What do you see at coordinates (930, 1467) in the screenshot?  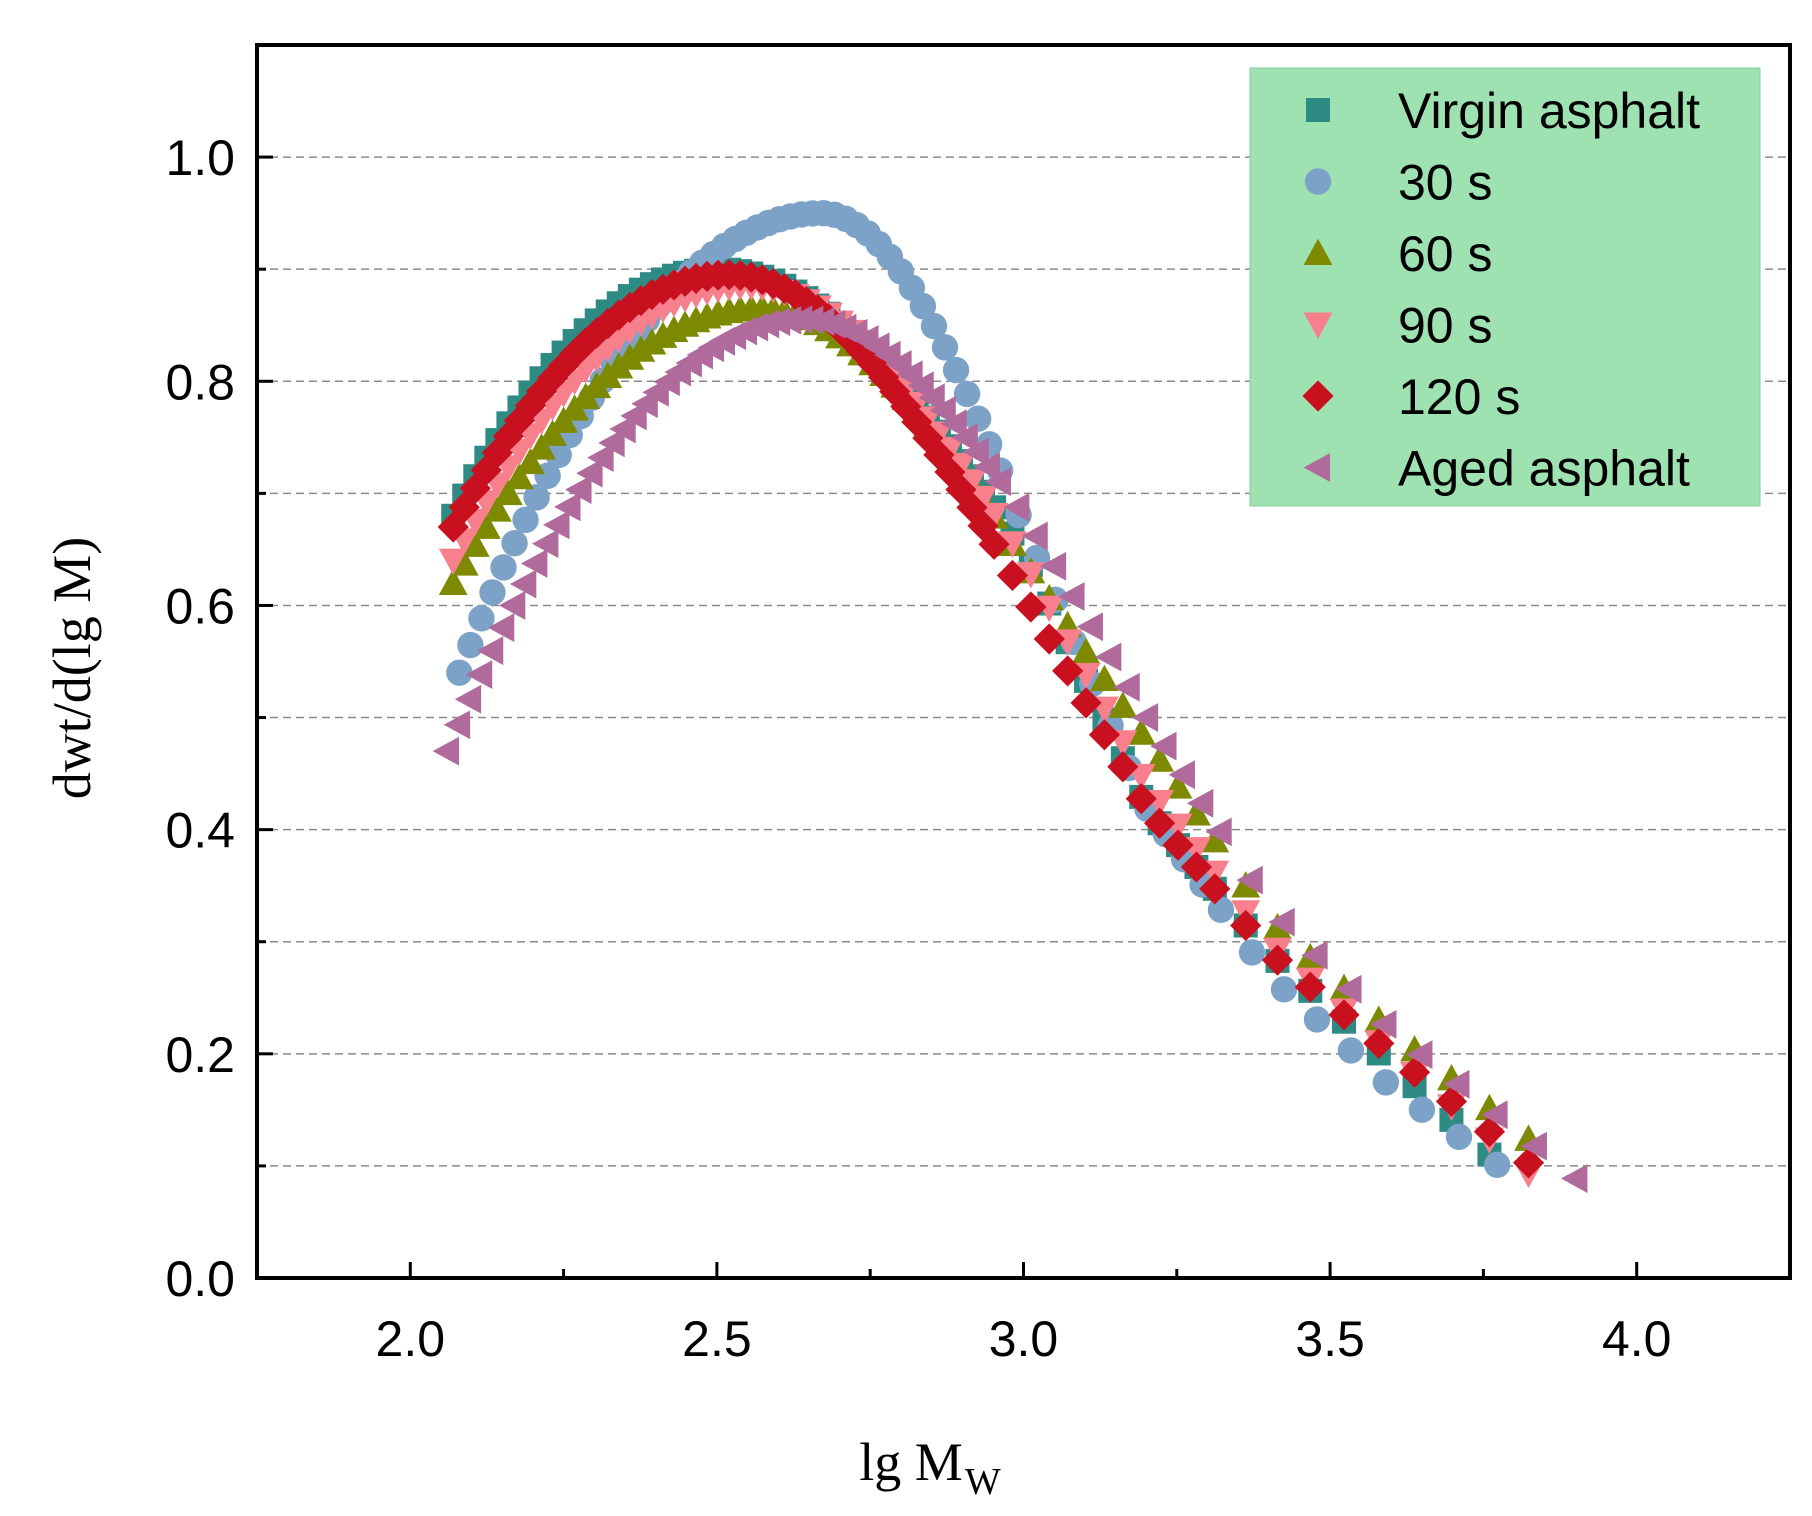 I see `x-axis-title: lg MW` at bounding box center [930, 1467].